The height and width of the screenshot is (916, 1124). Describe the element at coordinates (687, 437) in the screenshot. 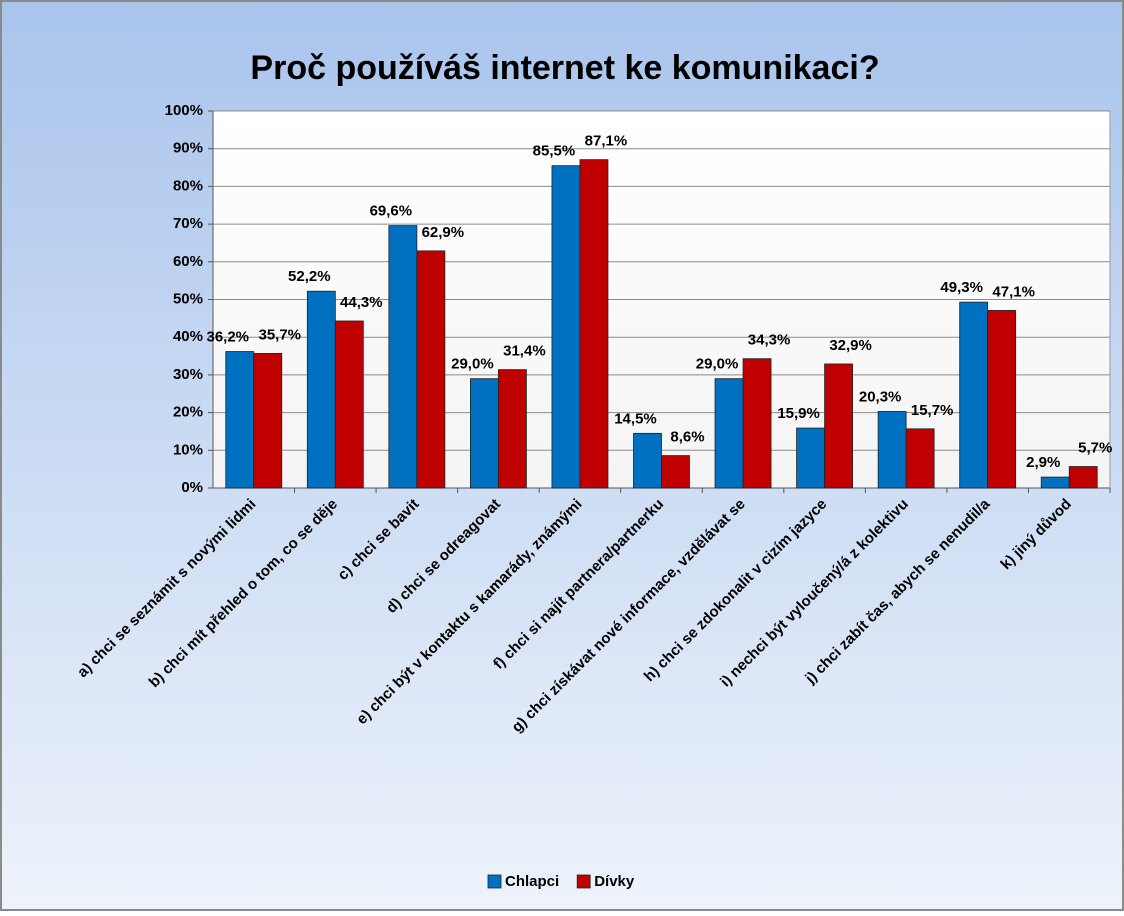

I see `data-label: 8,6%` at that location.